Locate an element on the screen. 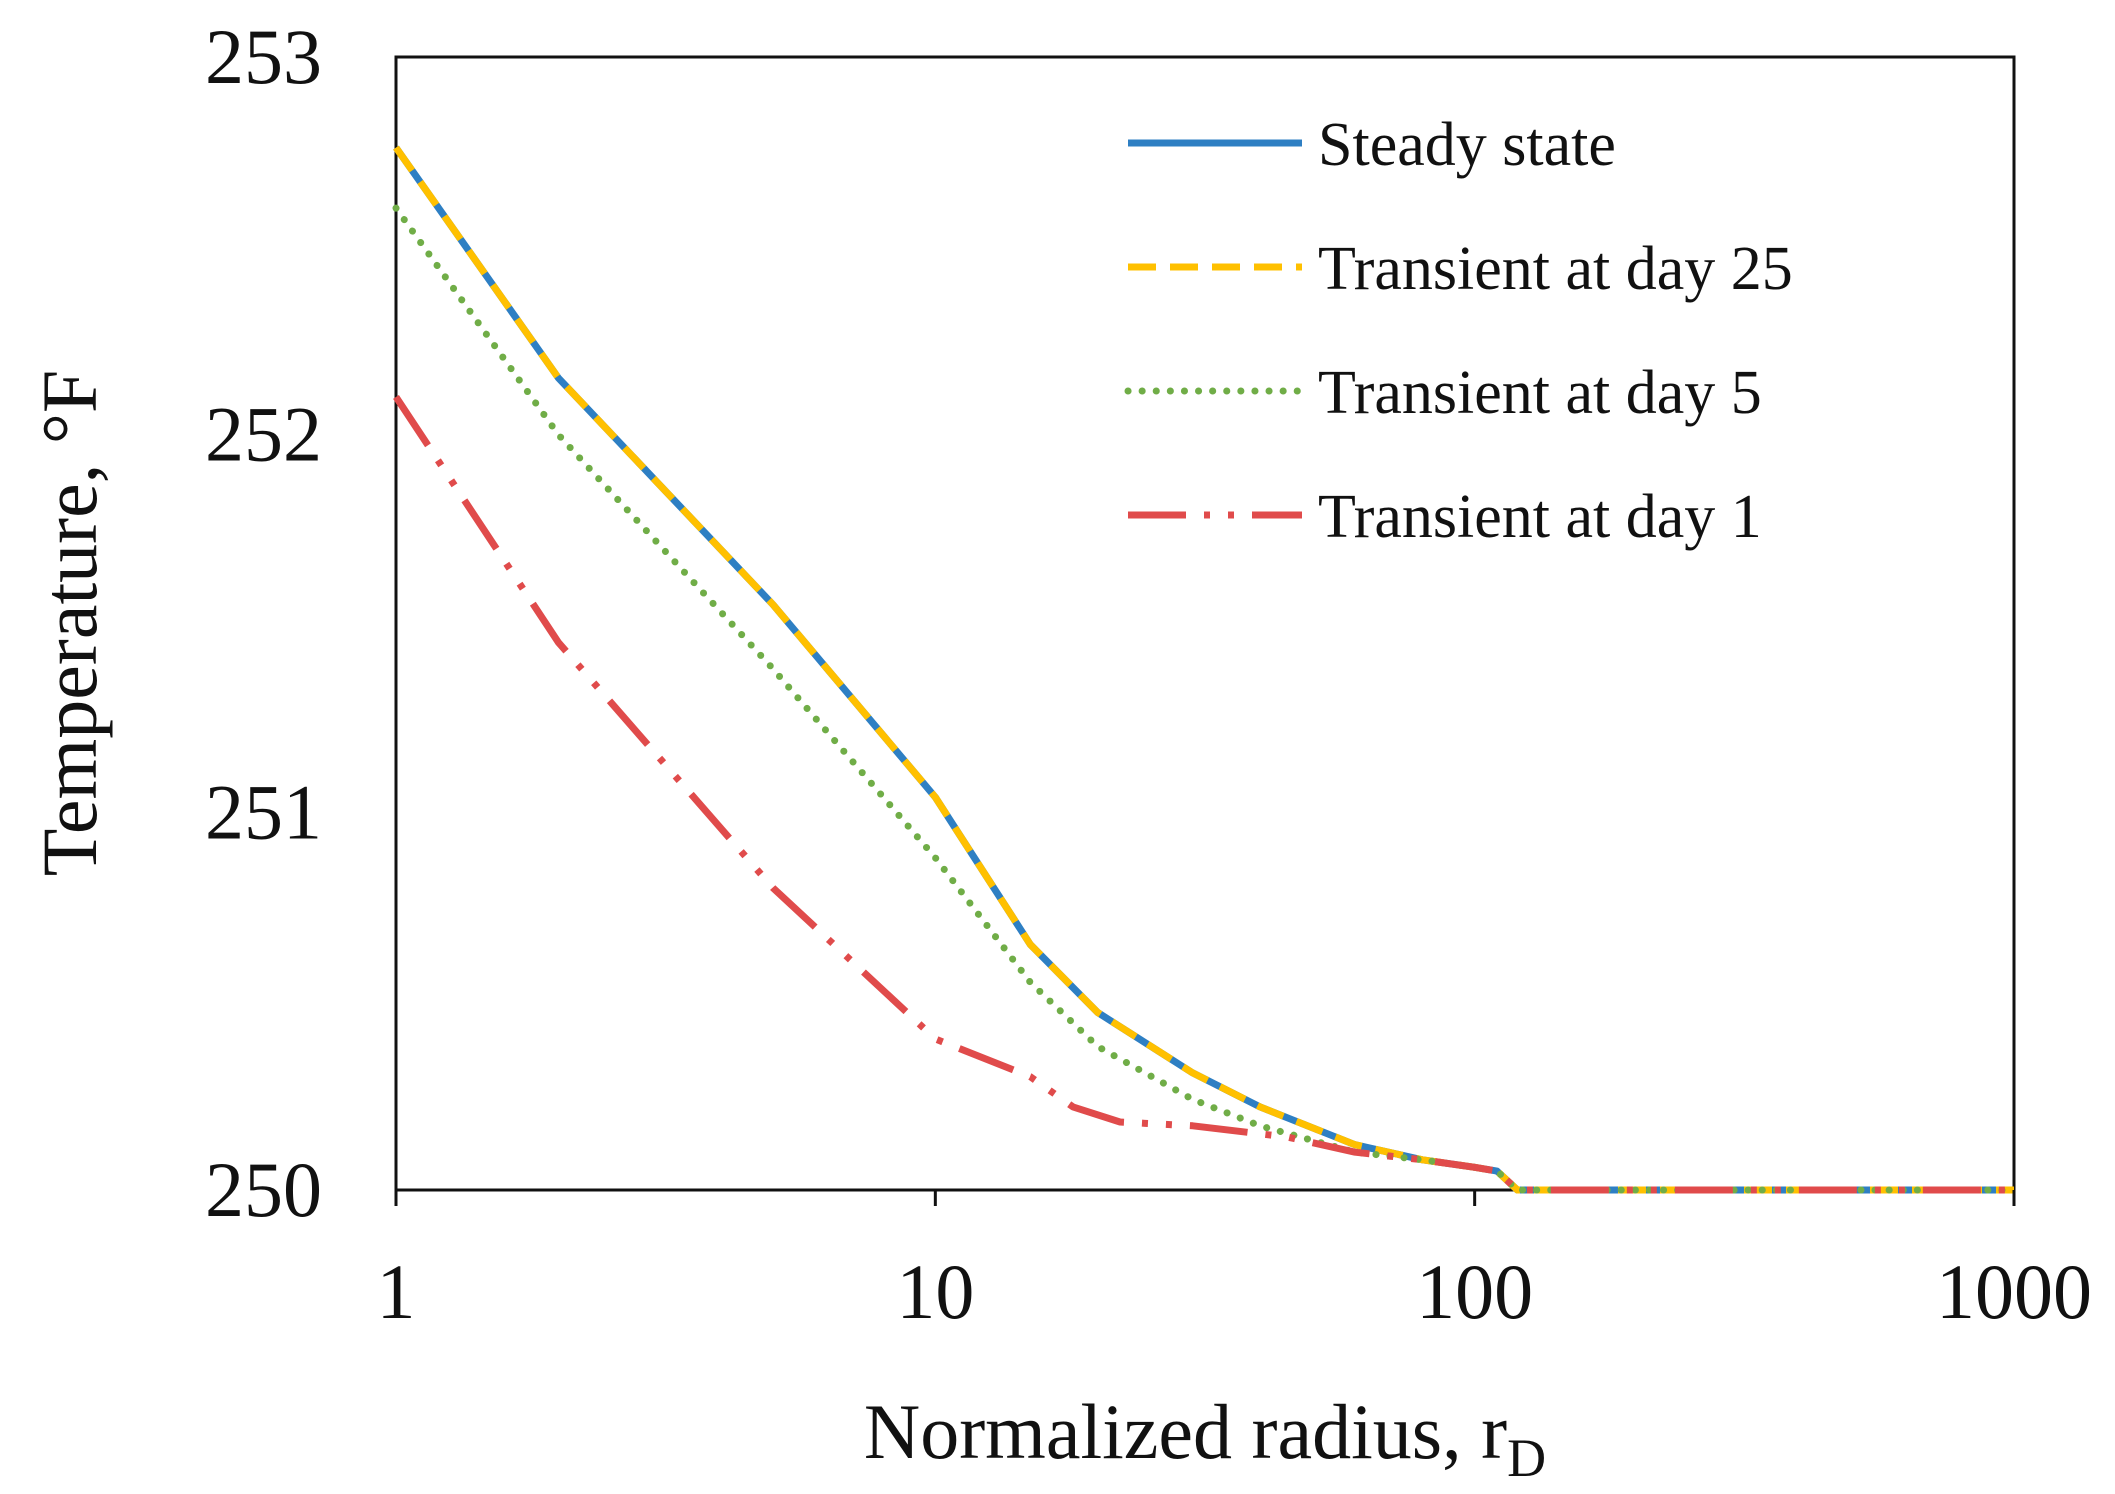 The image size is (2115, 1494). x-axis-ticks: 1 10 100 1000 is located at coordinates (1234, 1262).